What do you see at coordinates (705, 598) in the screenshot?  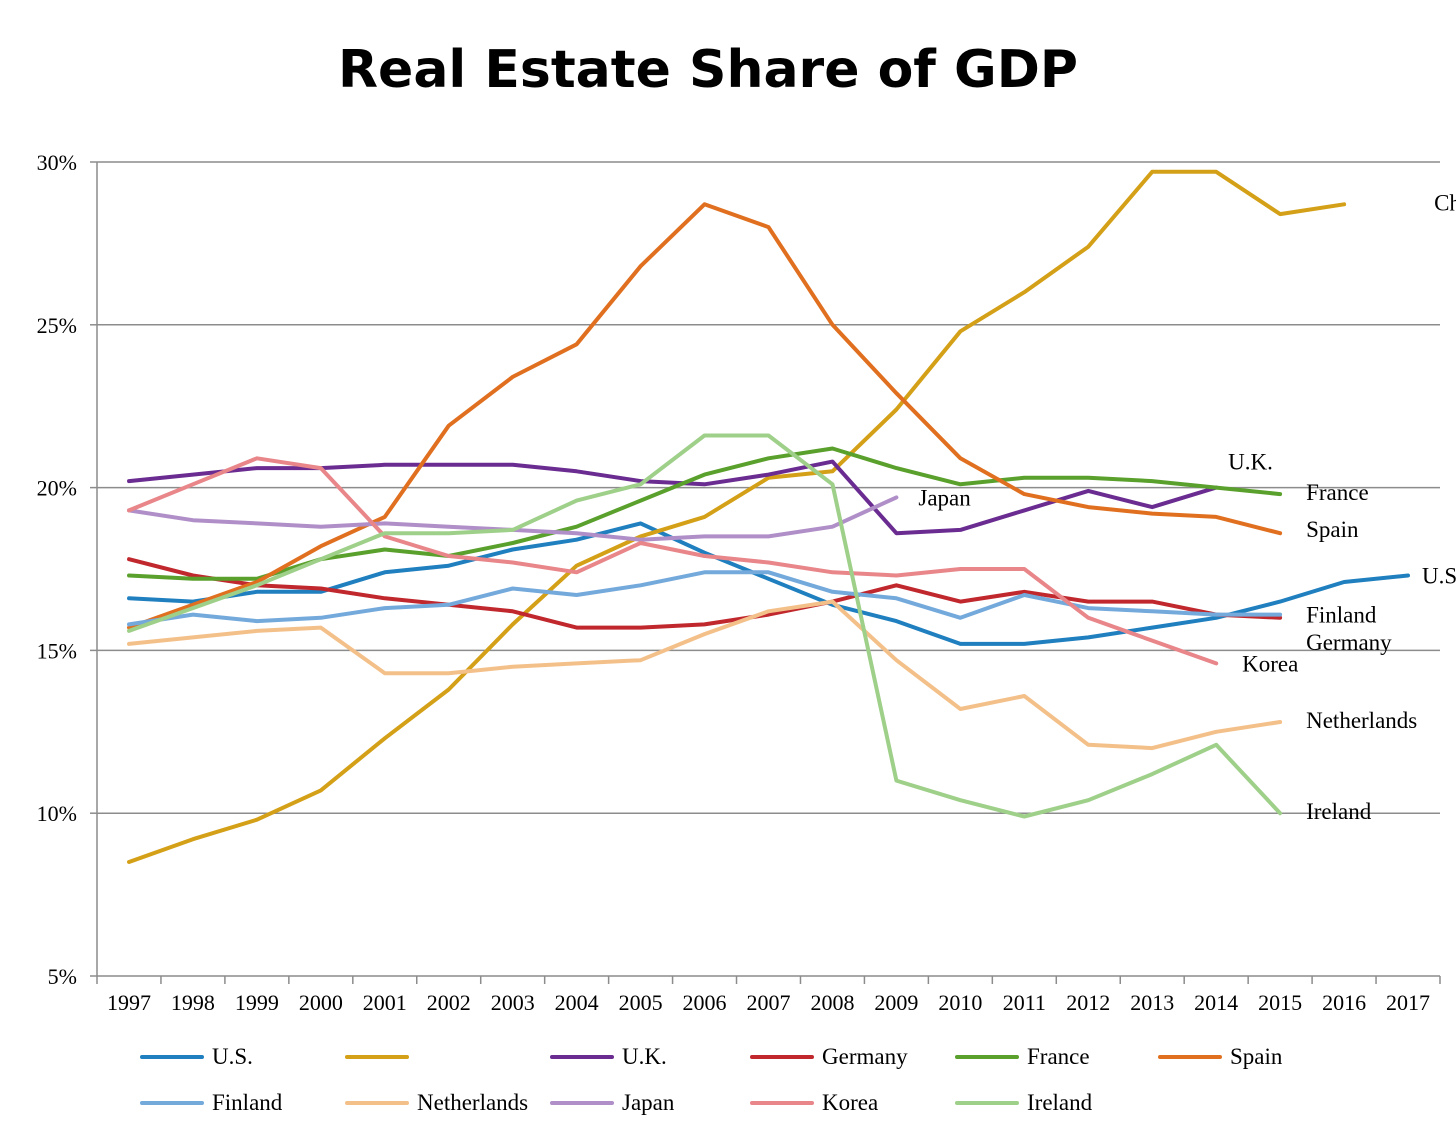 I see `series-line-finland` at bounding box center [705, 598].